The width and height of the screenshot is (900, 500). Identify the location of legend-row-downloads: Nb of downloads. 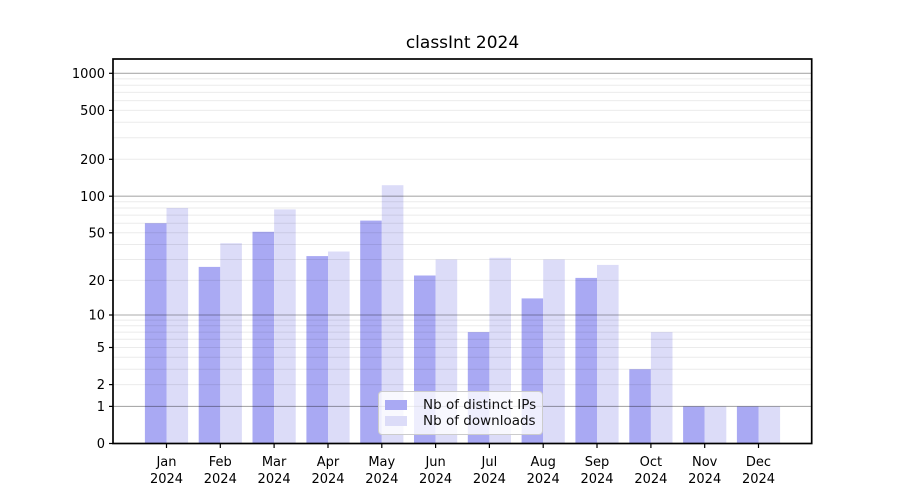
(460, 421).